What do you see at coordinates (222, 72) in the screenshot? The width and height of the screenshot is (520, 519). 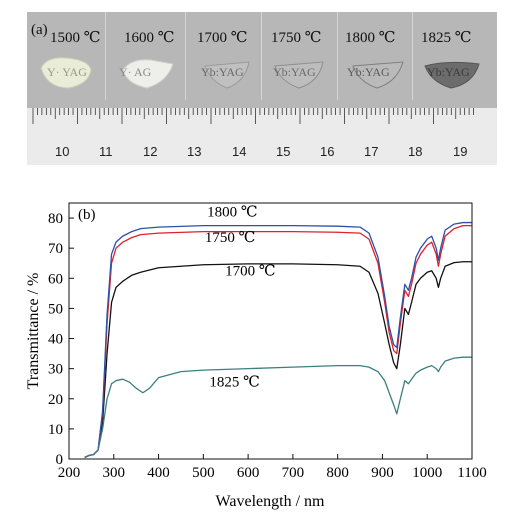 I see `sample-text-1700: Yb:YAG` at bounding box center [222, 72].